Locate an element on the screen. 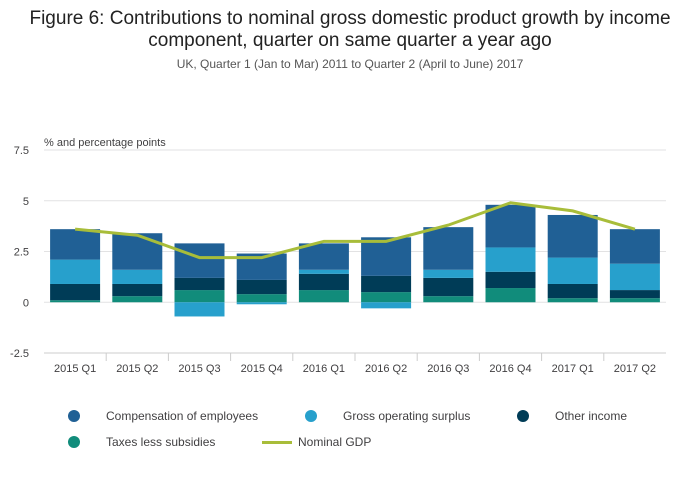 This screenshot has height=502, width=700. nominal-gdp-line is located at coordinates (355, 230).